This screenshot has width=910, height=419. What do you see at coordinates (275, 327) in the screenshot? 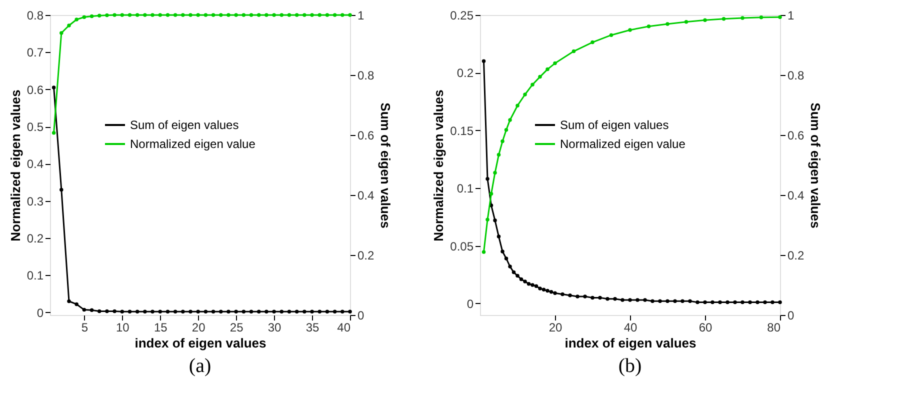
I see `x-tick-label: 30` at bounding box center [275, 327].